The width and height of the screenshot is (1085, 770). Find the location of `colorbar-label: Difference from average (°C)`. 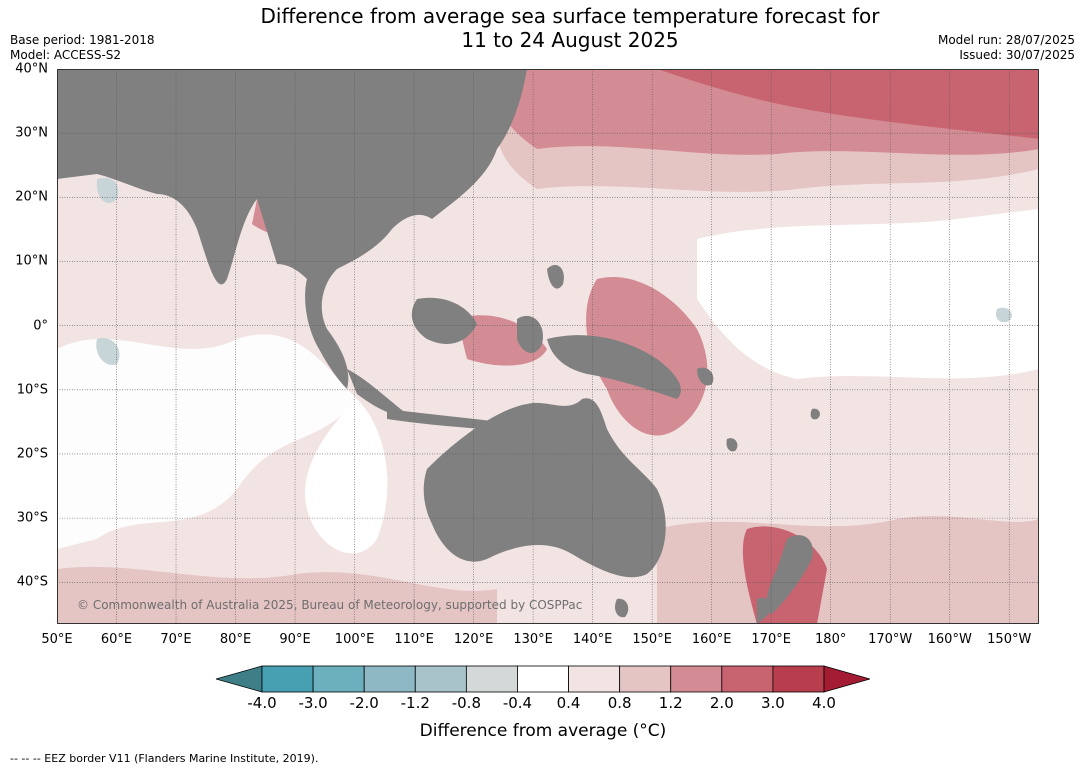

colorbar-label: Difference from average (°C) is located at coordinates (543, 731).